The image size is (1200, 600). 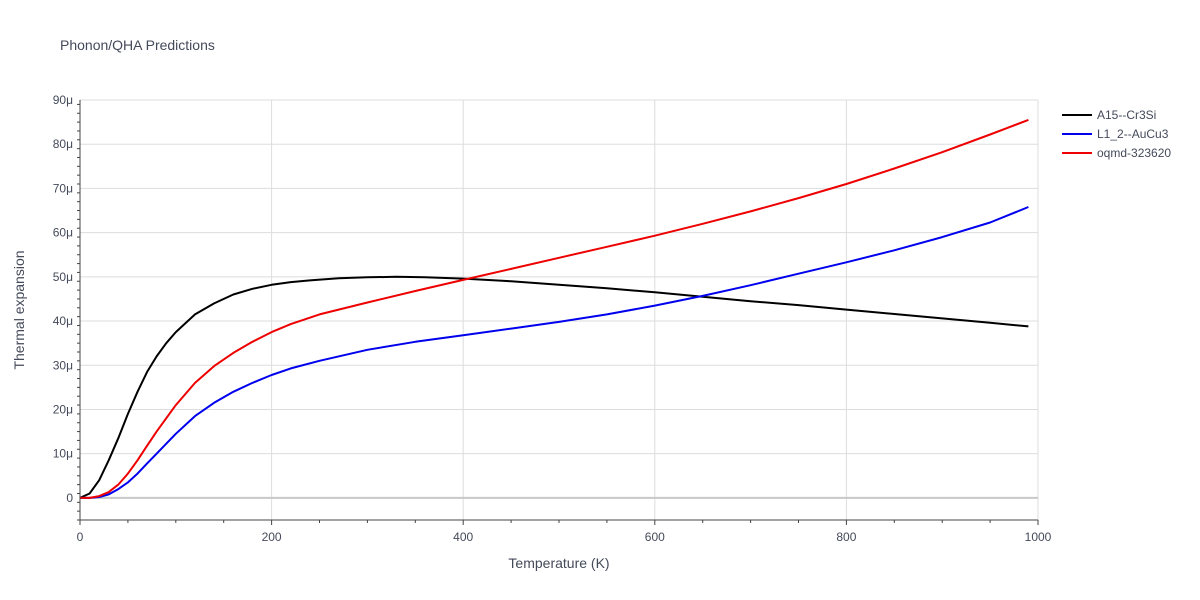 What do you see at coordinates (19, 309) in the screenshot?
I see `y-axis-title: Thermal expansion` at bounding box center [19, 309].